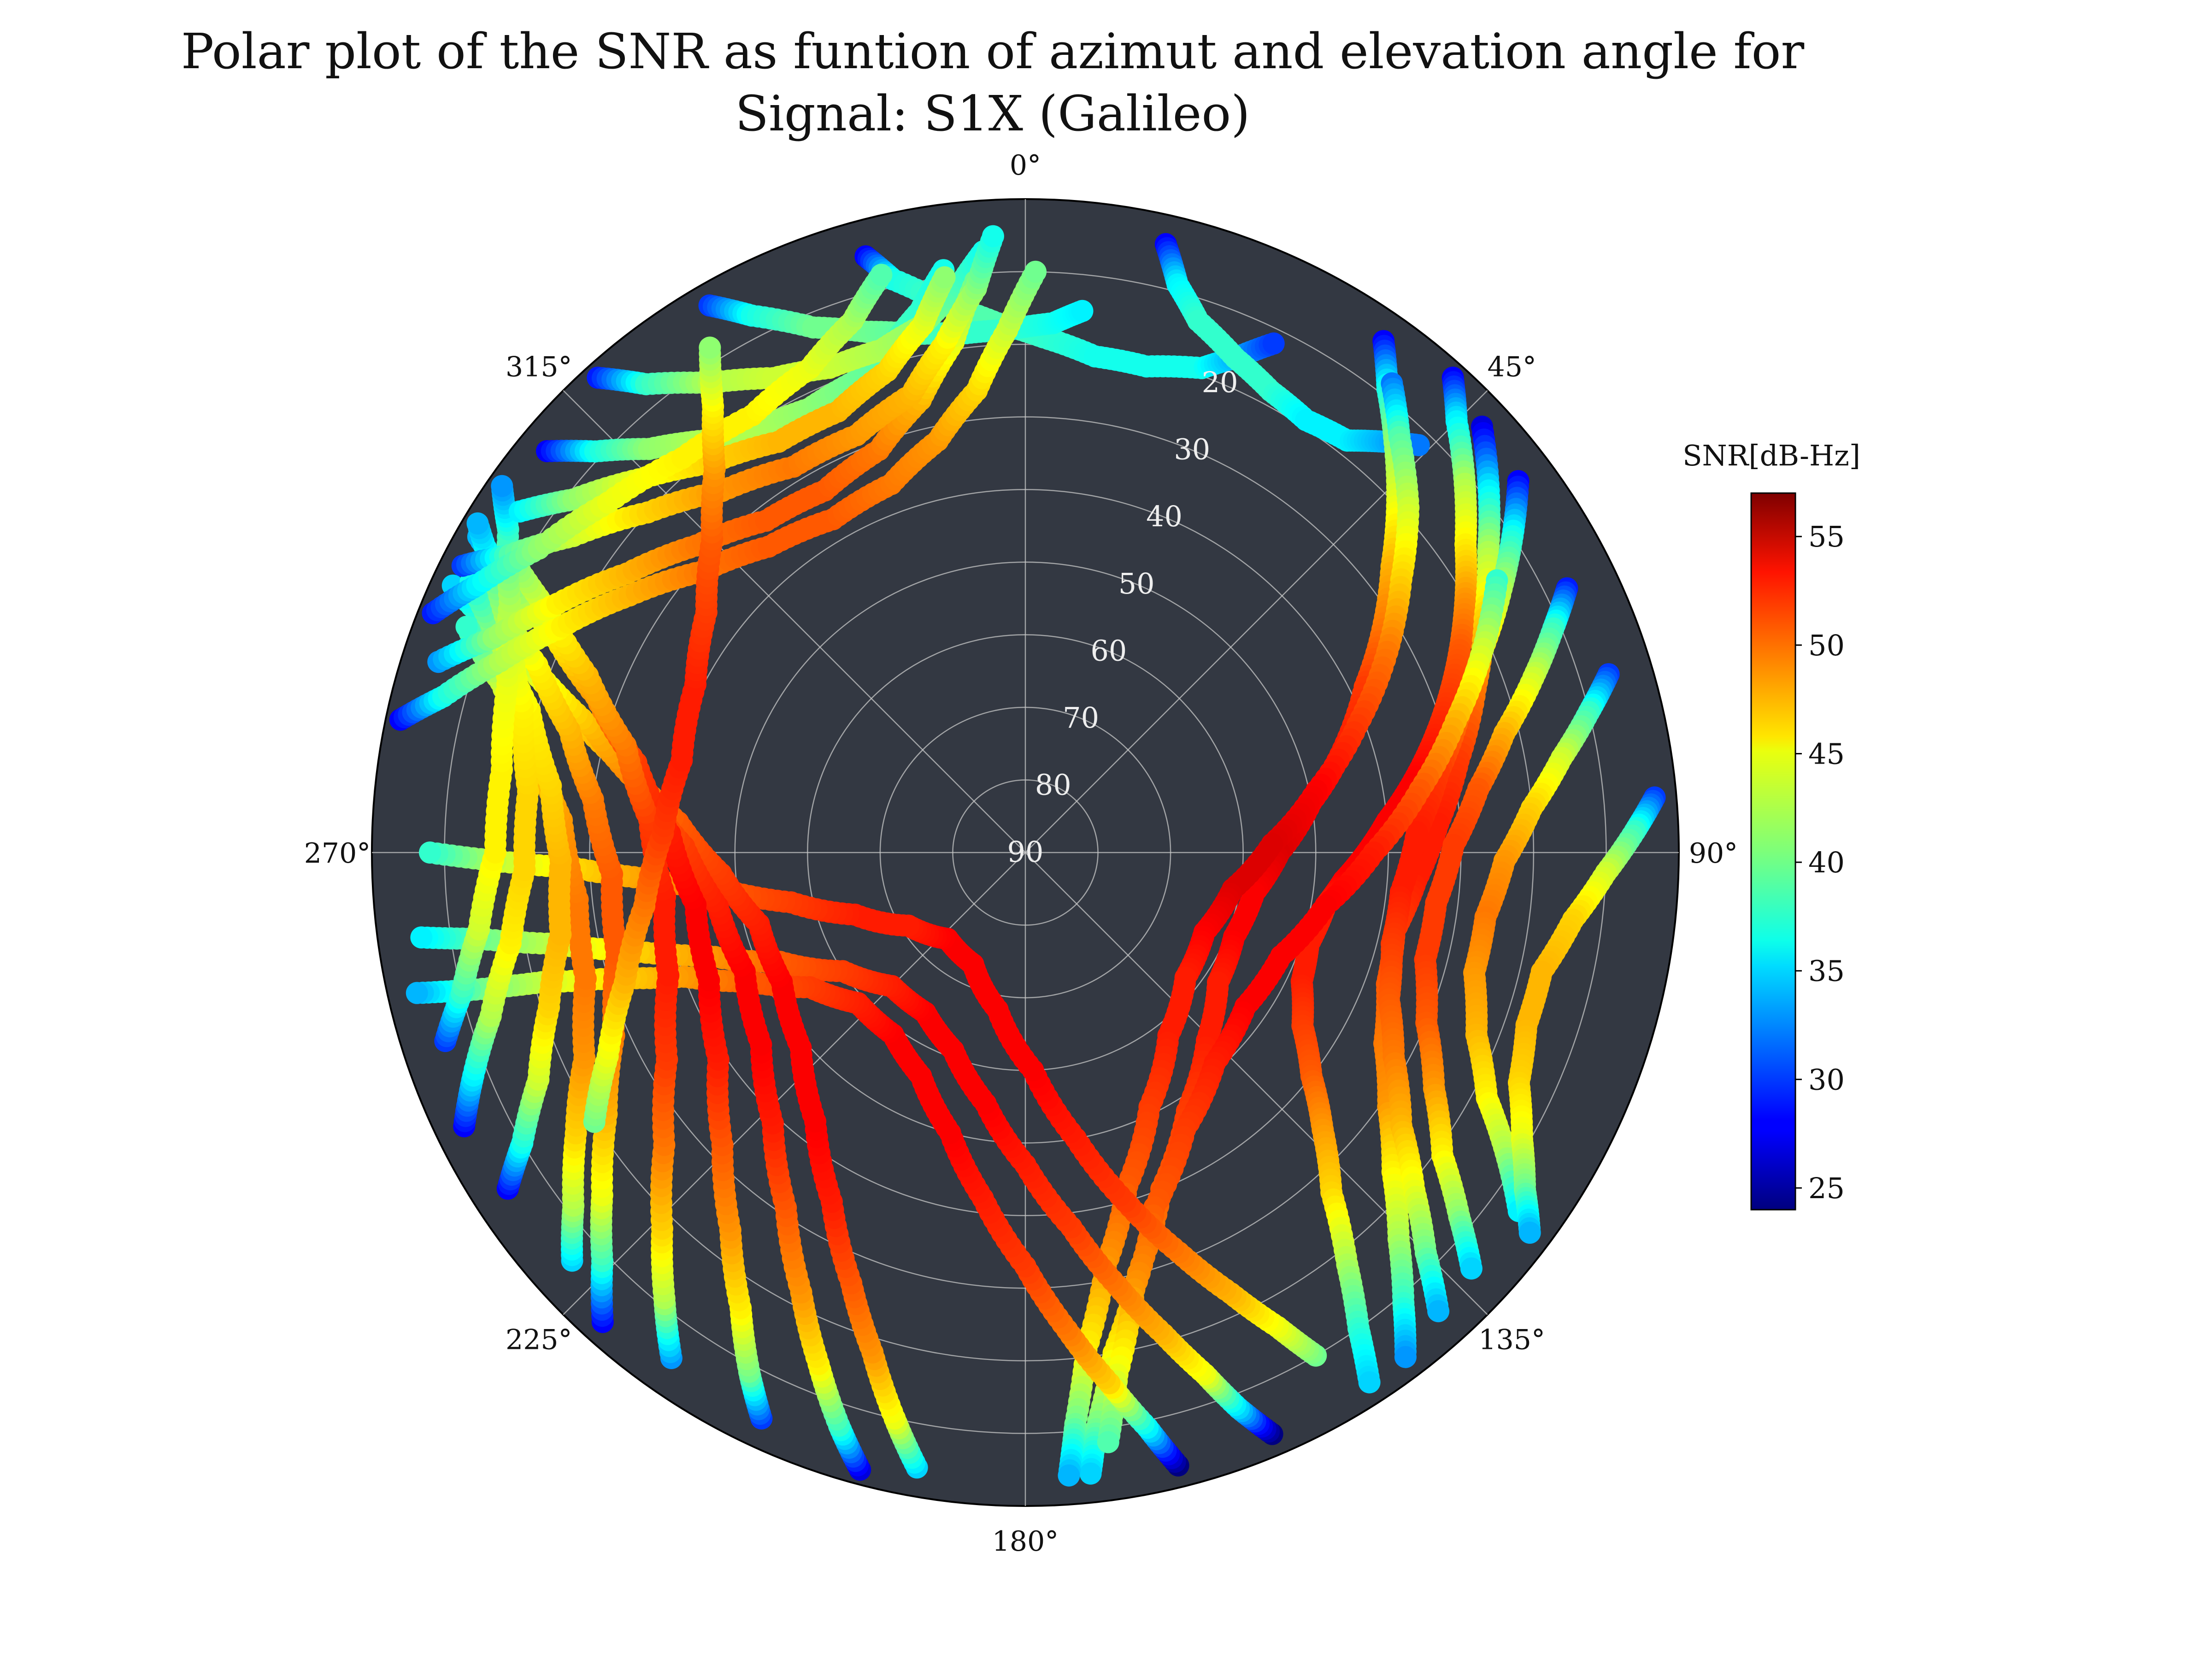  I want to click on colorbar-ticks: 25 30 35 40 45 50 55, so click(1820, 862).